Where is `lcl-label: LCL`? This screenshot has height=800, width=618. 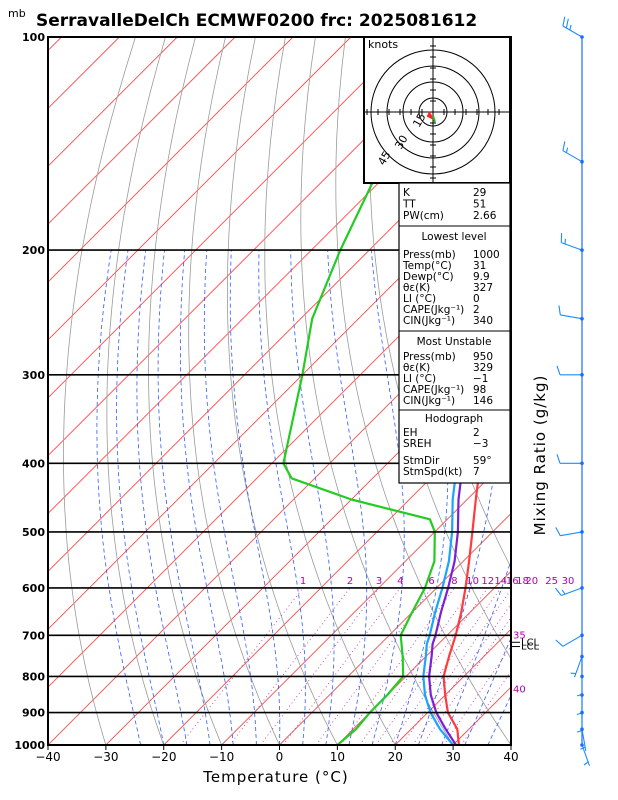
lcl-label: LCL is located at coordinates (530, 642).